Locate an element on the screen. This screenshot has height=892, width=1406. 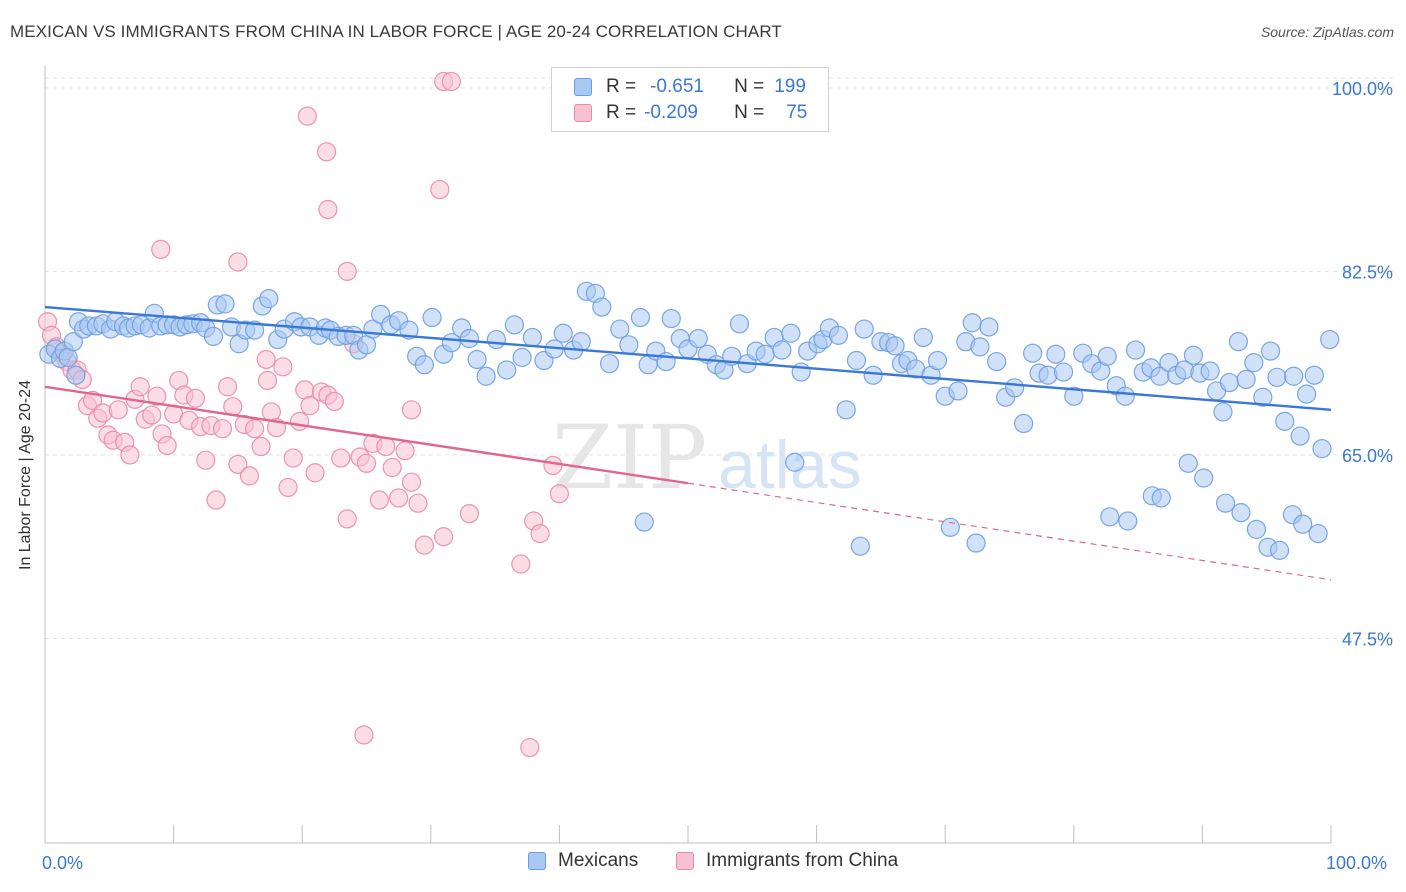
china-trend-line is located at coordinates (366, 435).